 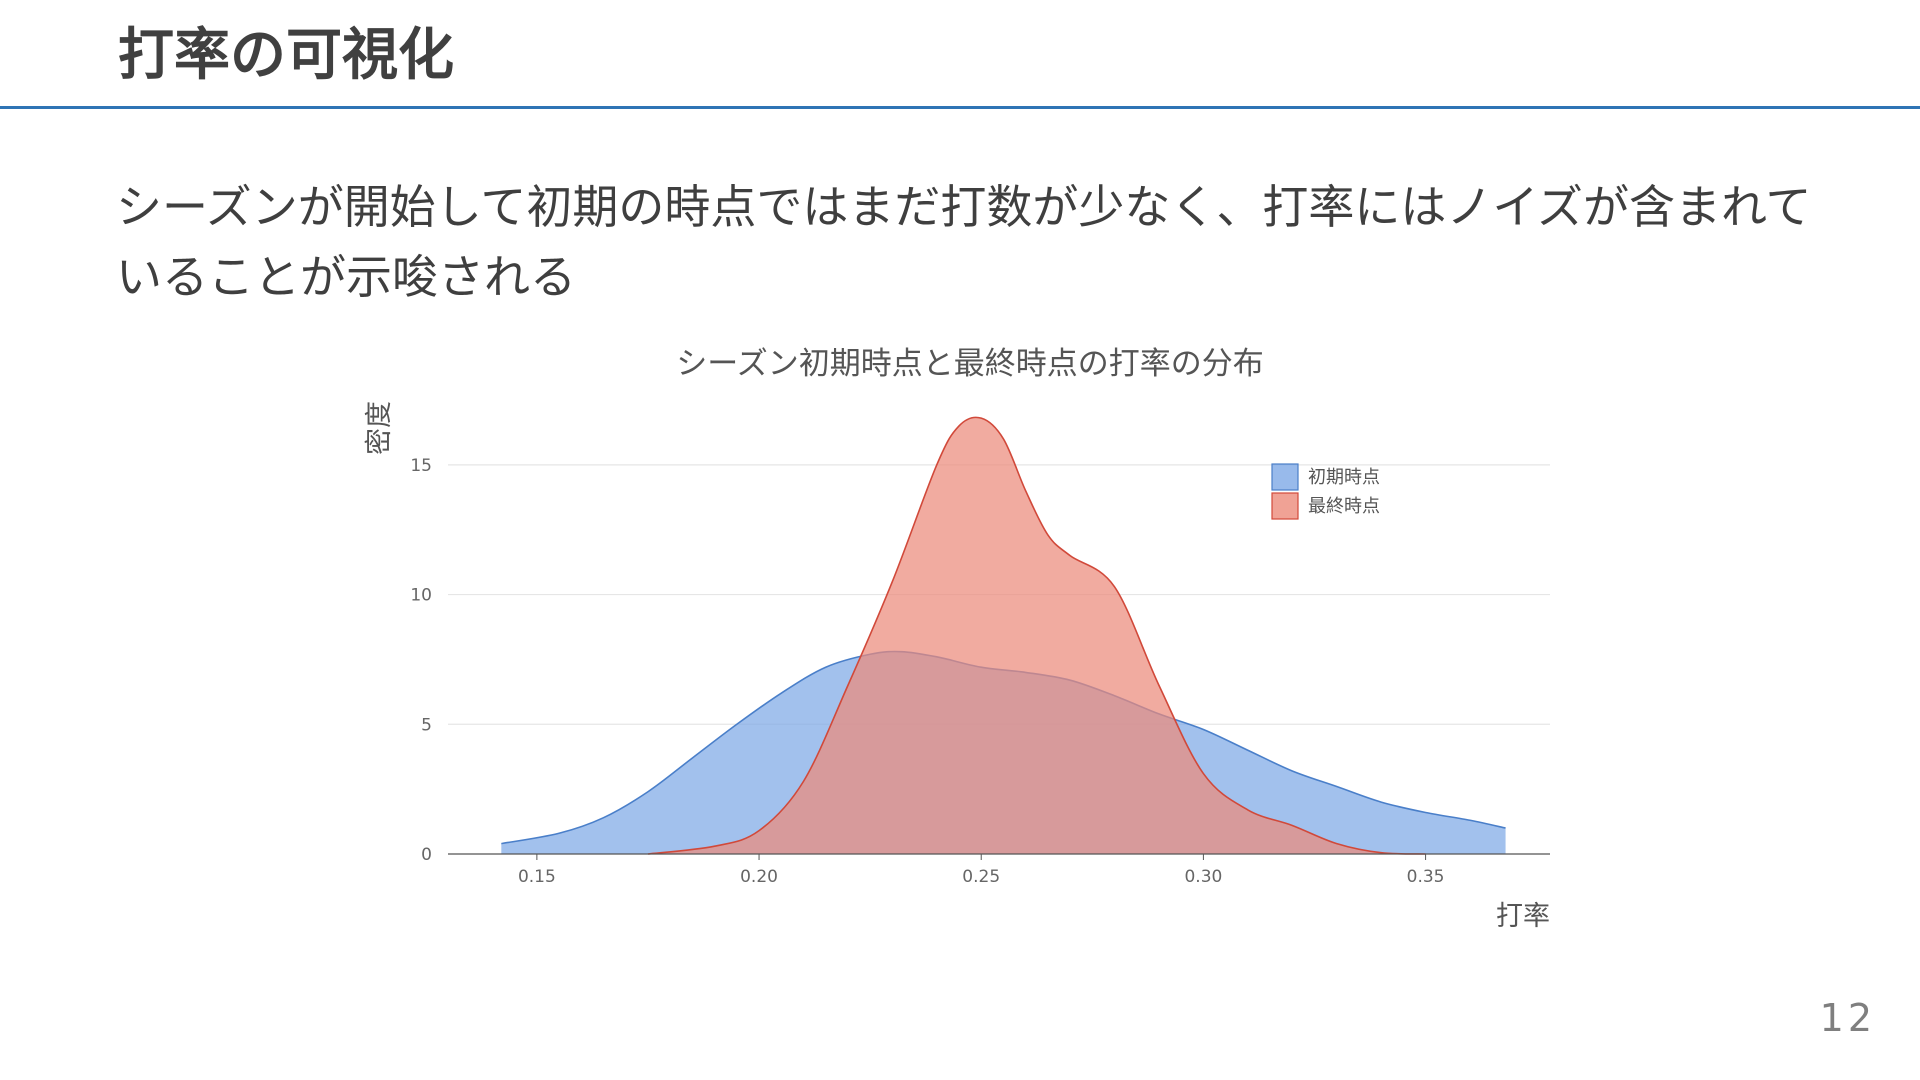 I want to click on x-axis-label: 打率, so click(x=1523, y=916).